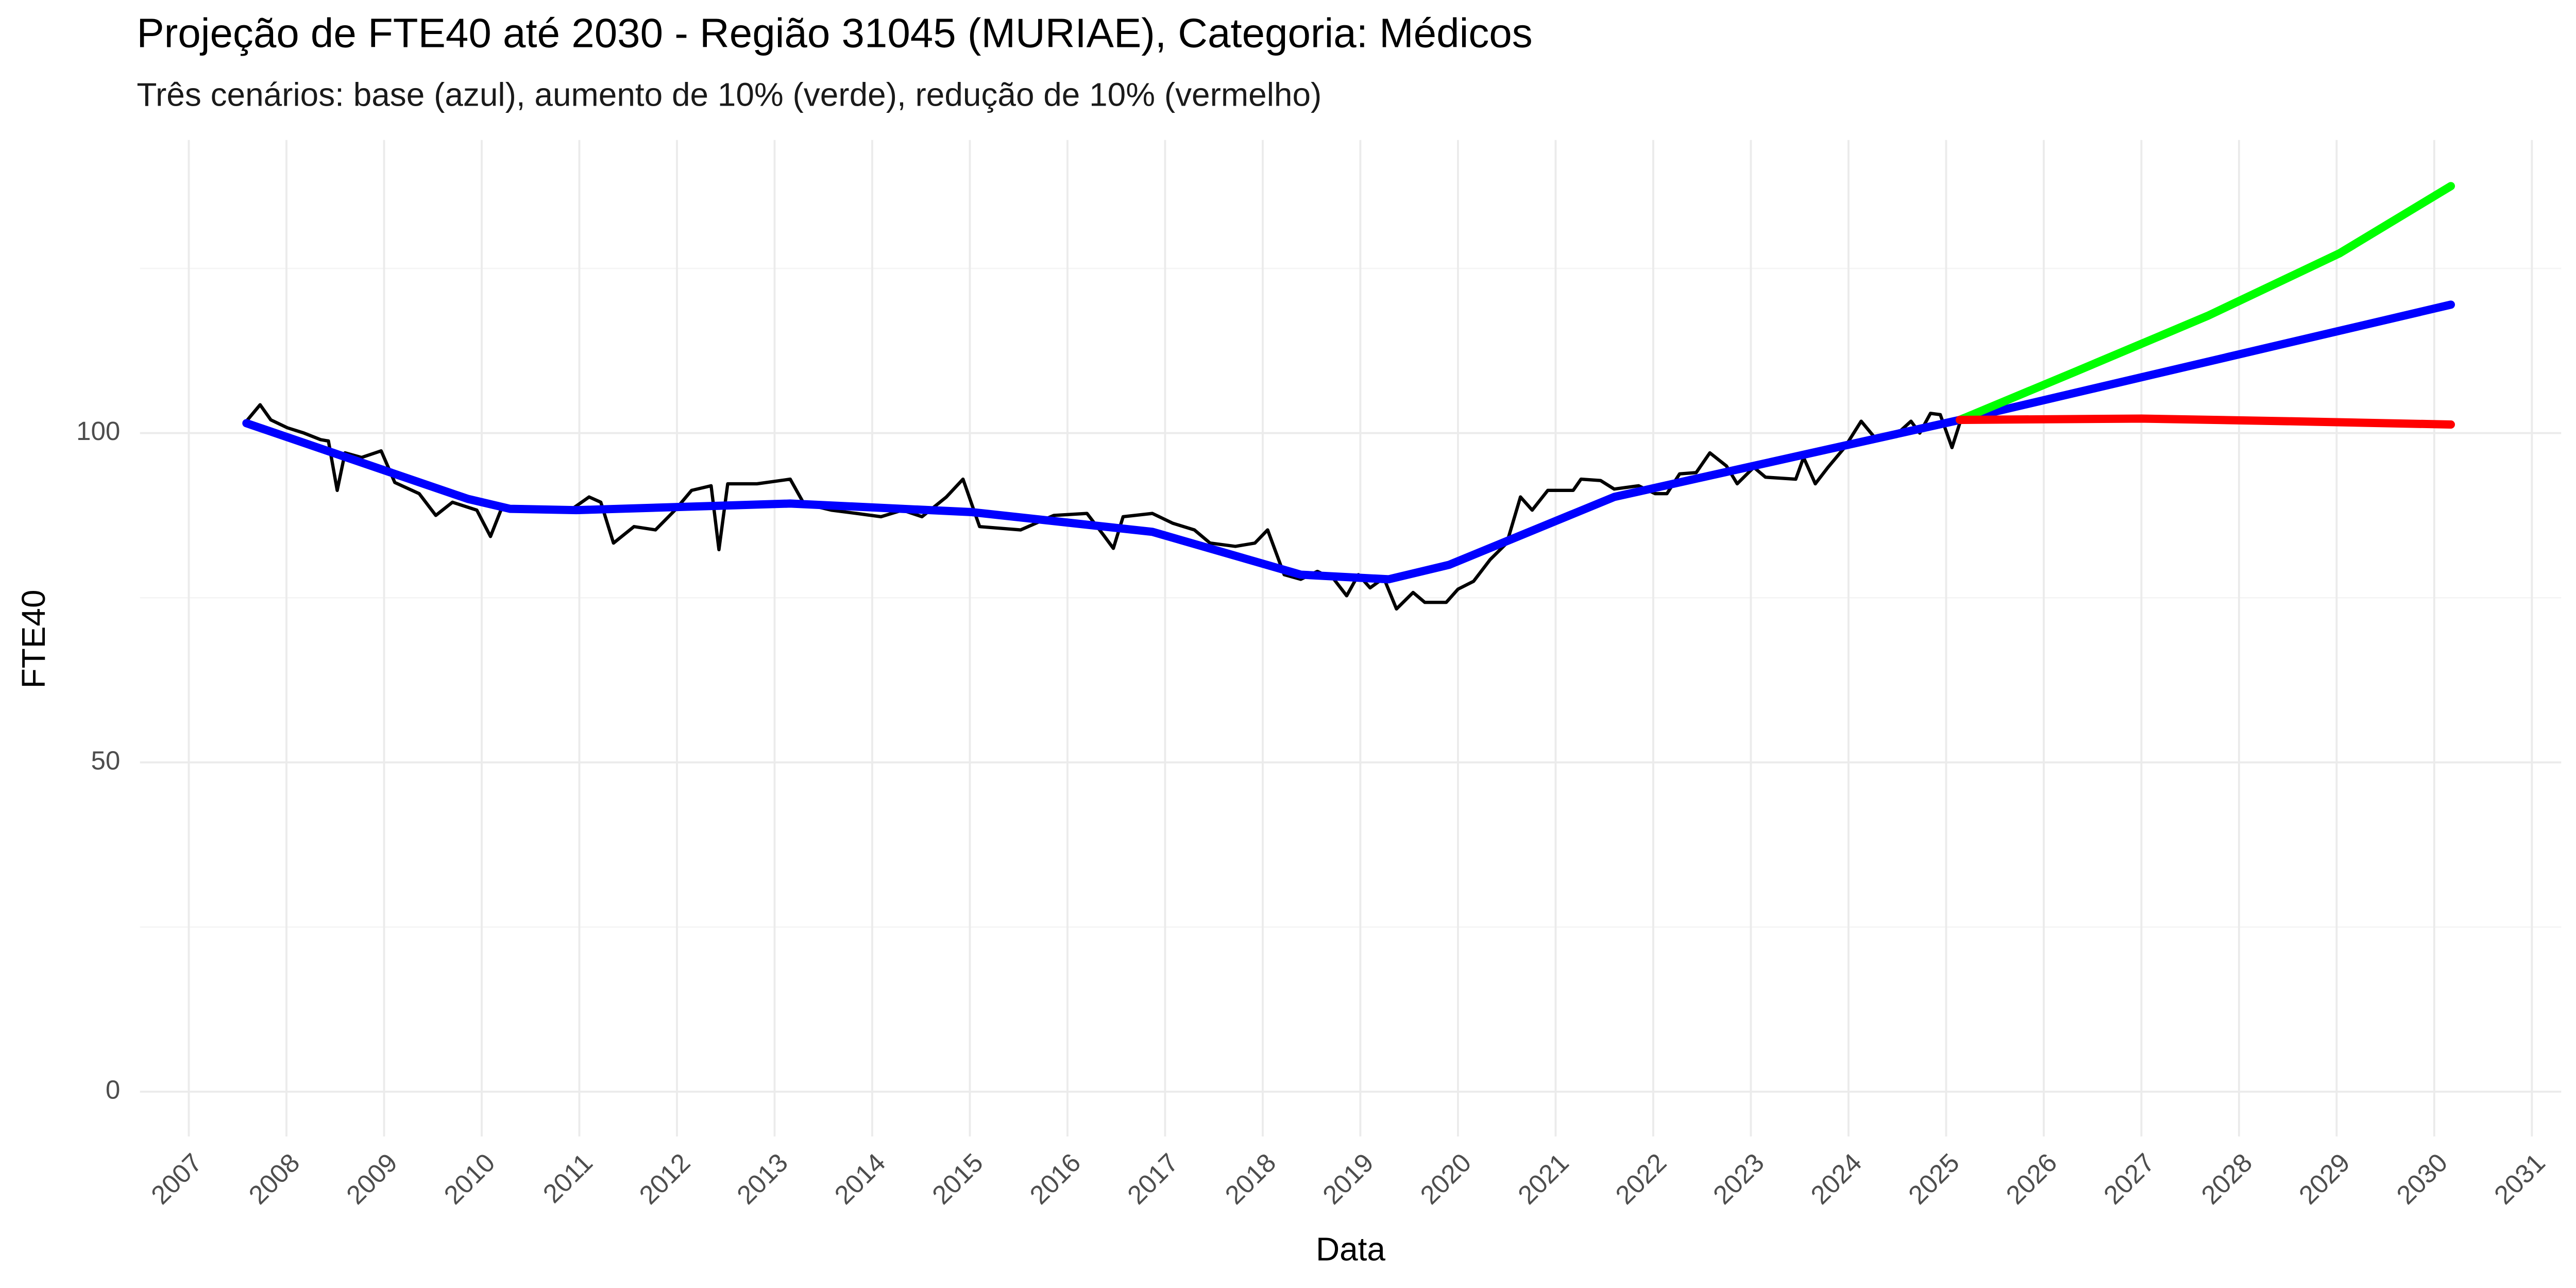 Image resolution: width=2576 pixels, height=1288 pixels. What do you see at coordinates (665, 1179) in the screenshot?
I see `x-tick-label: 2012` at bounding box center [665, 1179].